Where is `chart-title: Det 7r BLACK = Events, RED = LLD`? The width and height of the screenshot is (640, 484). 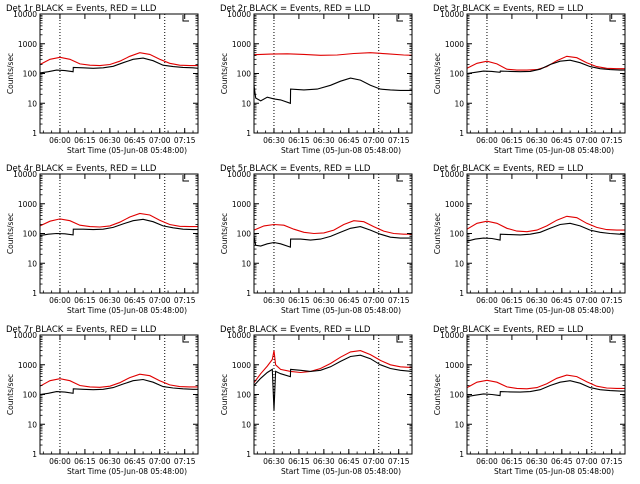 chart-title: Det 7r BLACK = Events, RED = LLD is located at coordinates (81, 330).